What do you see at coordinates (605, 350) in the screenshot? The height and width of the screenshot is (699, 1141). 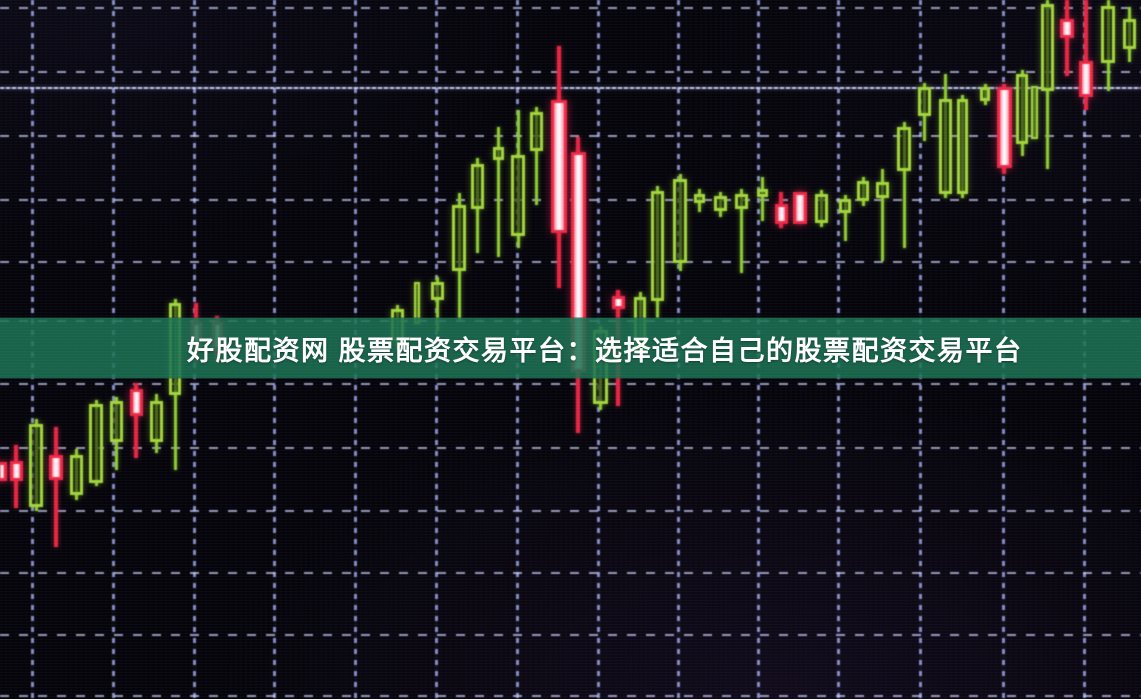 I see `banner-title: 好股配资网 股票配资交易平台：选择适合自己的股票配资交易平台` at bounding box center [605, 350].